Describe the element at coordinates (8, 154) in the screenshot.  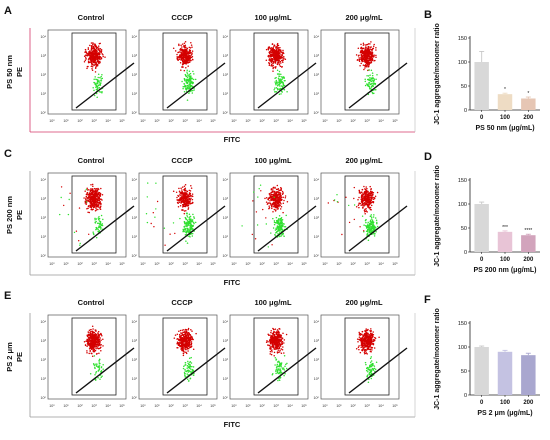
I see `panel-letter: C` at that location.